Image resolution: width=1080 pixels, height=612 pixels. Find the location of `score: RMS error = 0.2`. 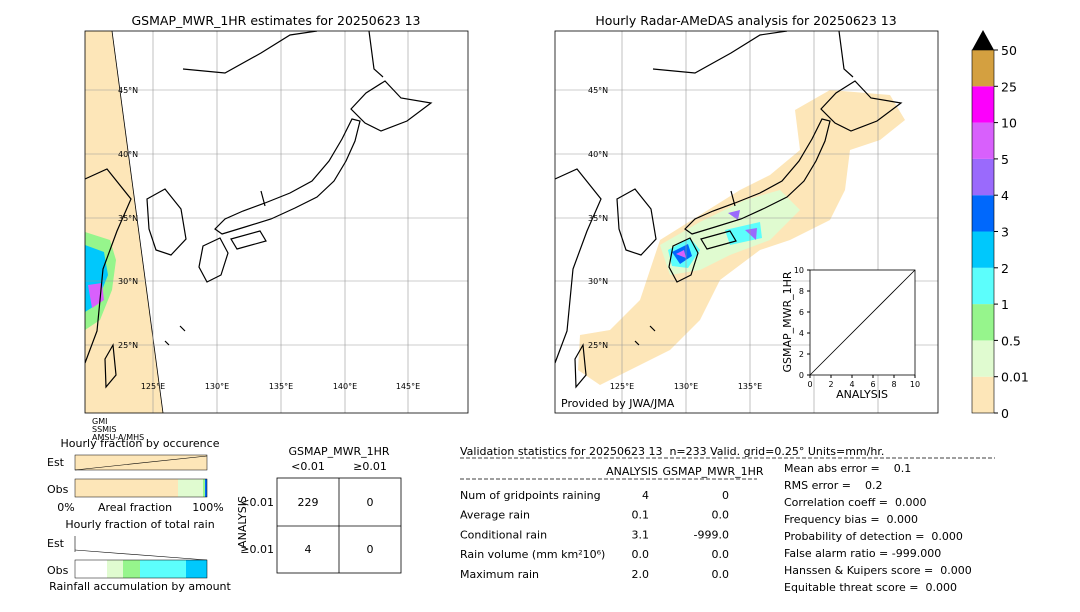

score: RMS error = 0.2 is located at coordinates (833, 485).